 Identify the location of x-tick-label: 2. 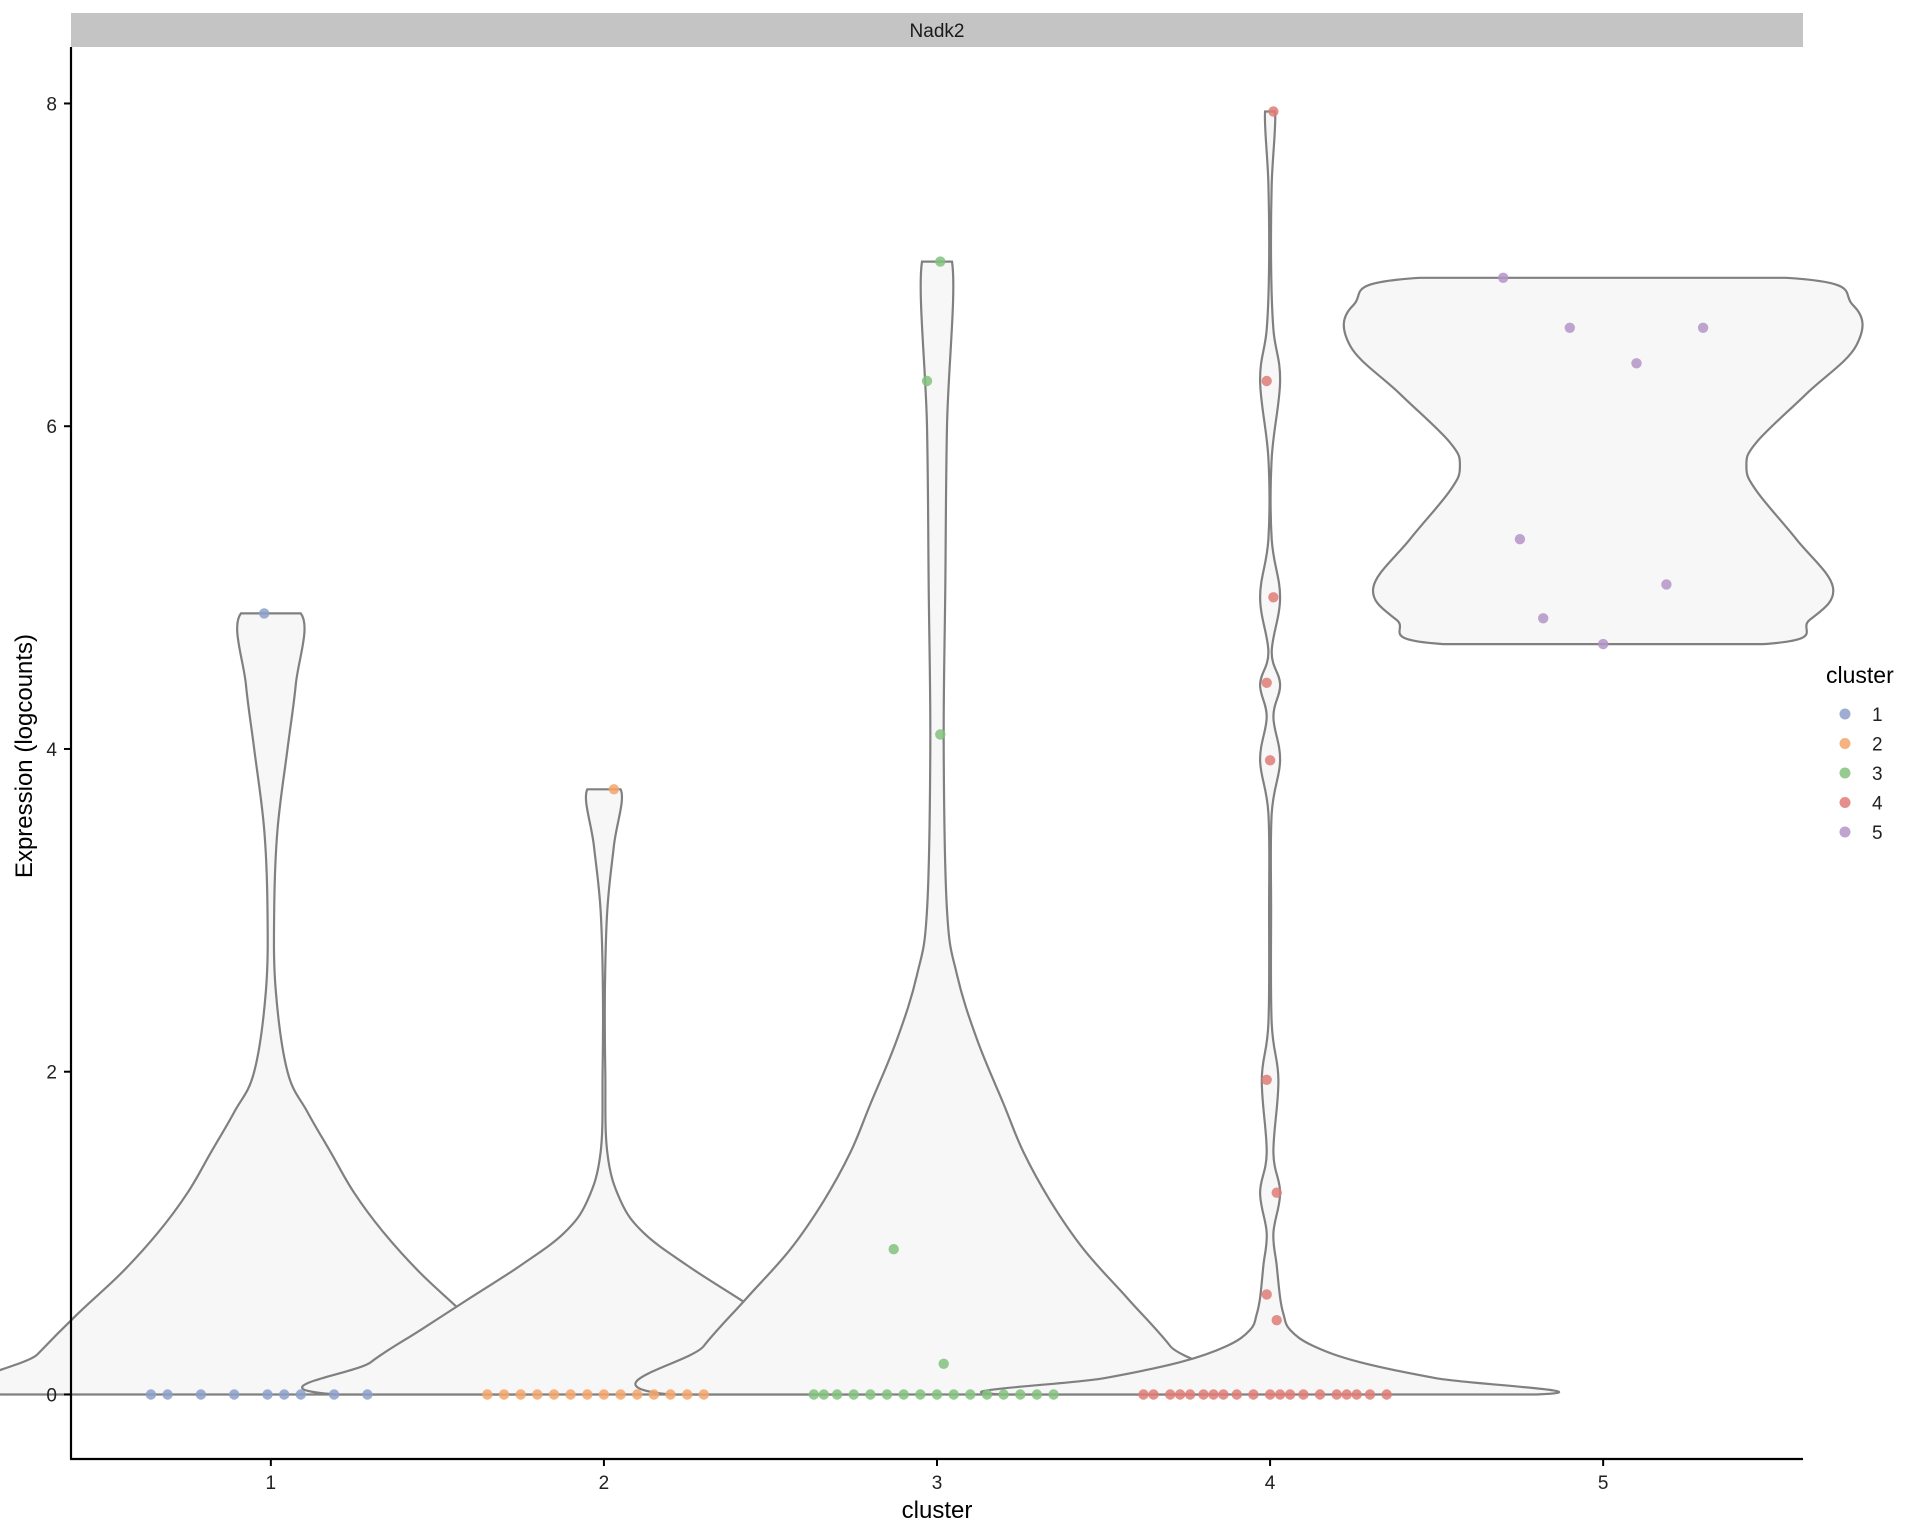
(604, 1483).